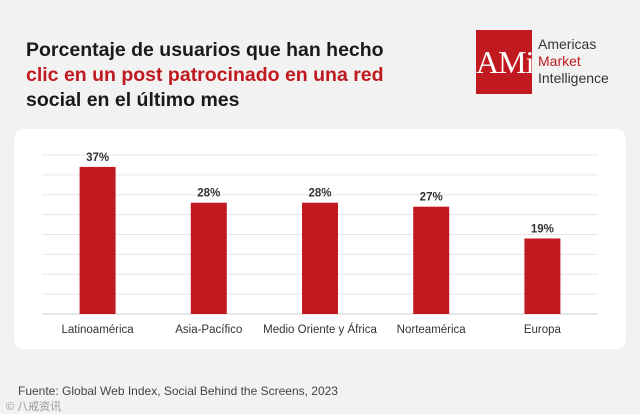  I want to click on watermark: © 八戒资讯, so click(34, 407).